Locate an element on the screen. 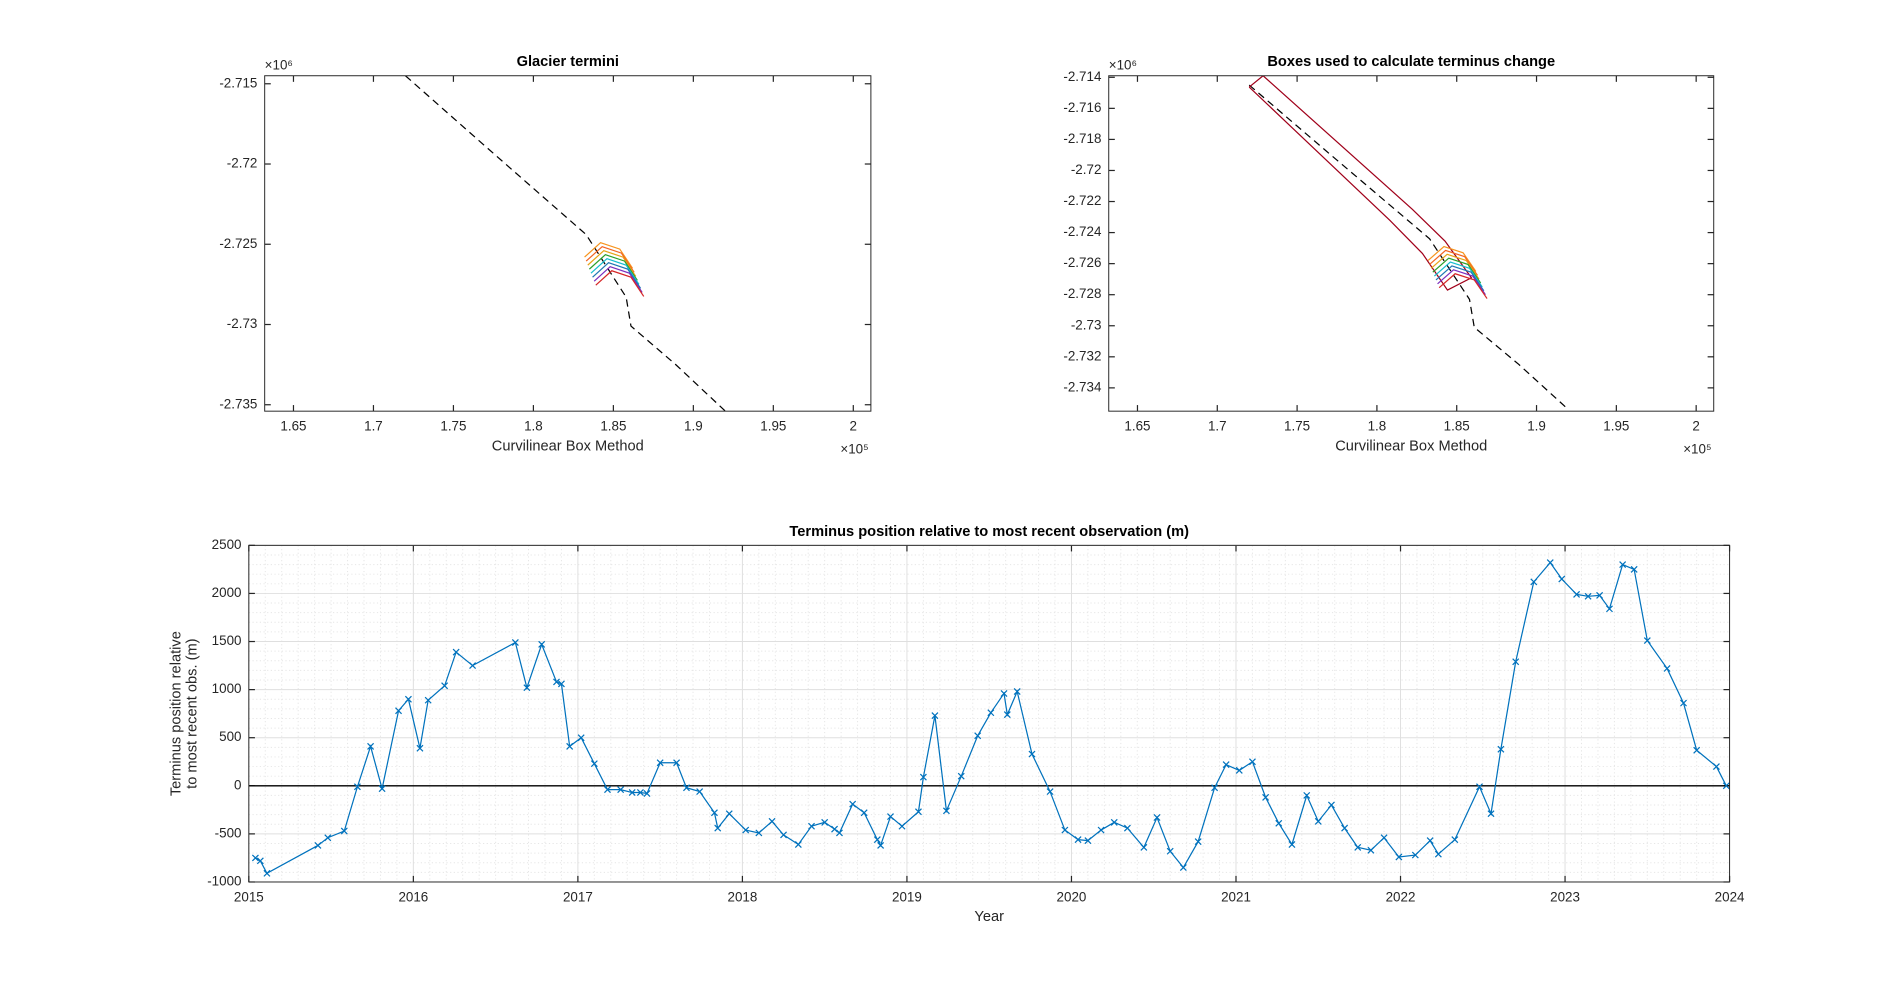 The height and width of the screenshot is (987, 1904). x-tick-label: 2016 is located at coordinates (413, 896).